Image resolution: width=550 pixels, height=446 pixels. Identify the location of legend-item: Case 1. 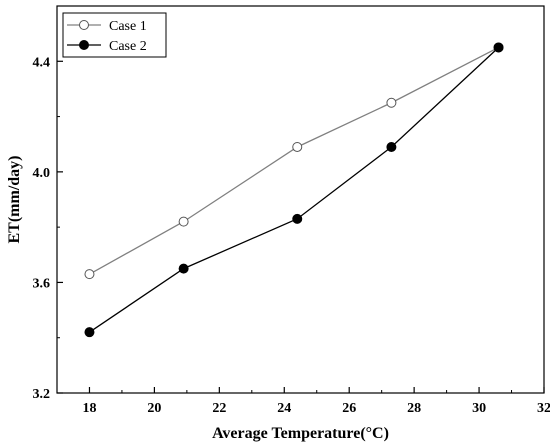
(107, 26).